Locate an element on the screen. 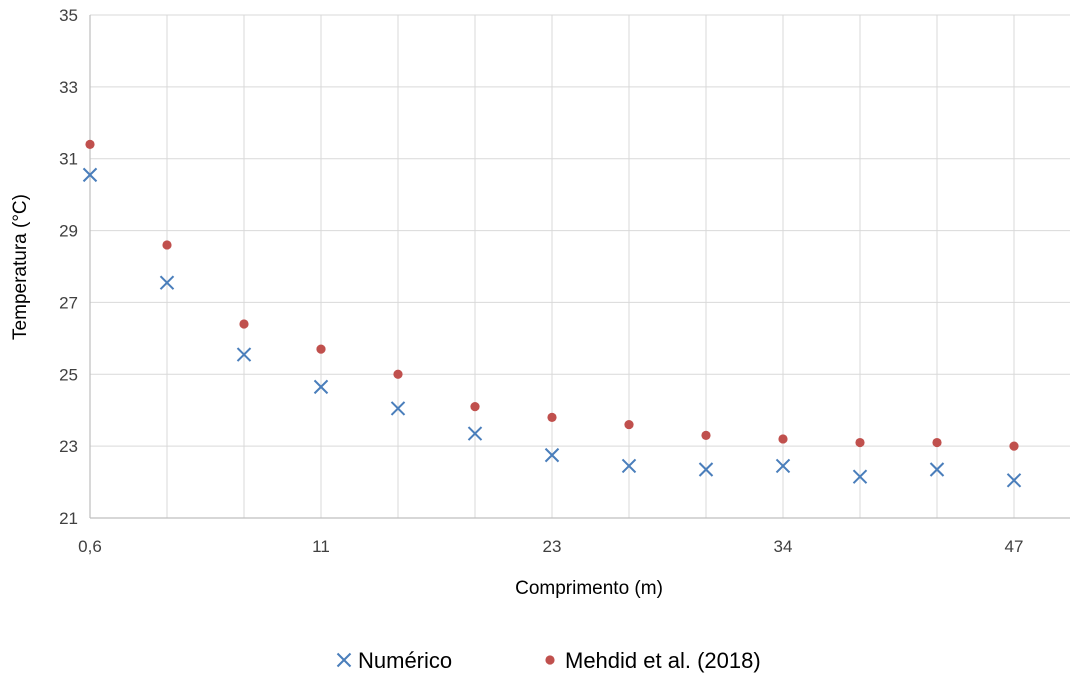 The height and width of the screenshot is (693, 1086). x-tick-label: 11 is located at coordinates (321, 546).